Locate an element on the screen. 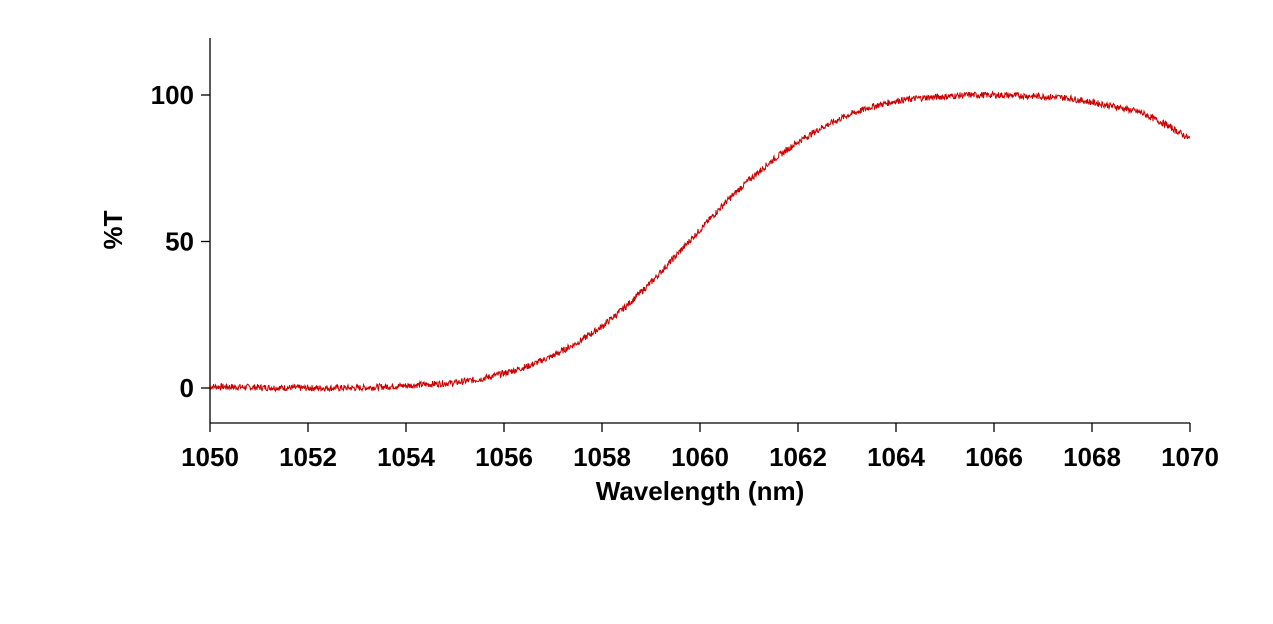  y-tick-label: 0 is located at coordinates (187, 388).